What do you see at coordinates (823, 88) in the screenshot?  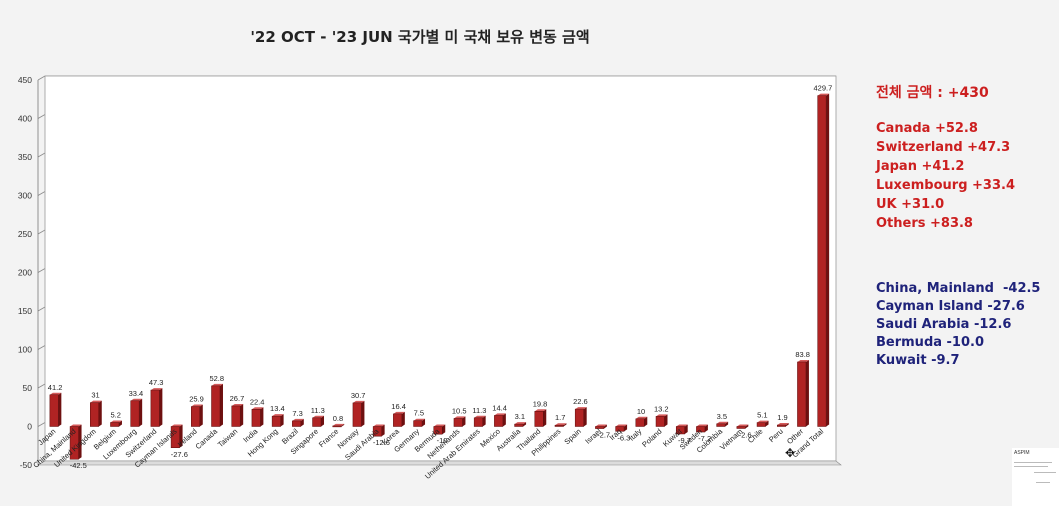 I see `data-label: 429.7` at bounding box center [823, 88].